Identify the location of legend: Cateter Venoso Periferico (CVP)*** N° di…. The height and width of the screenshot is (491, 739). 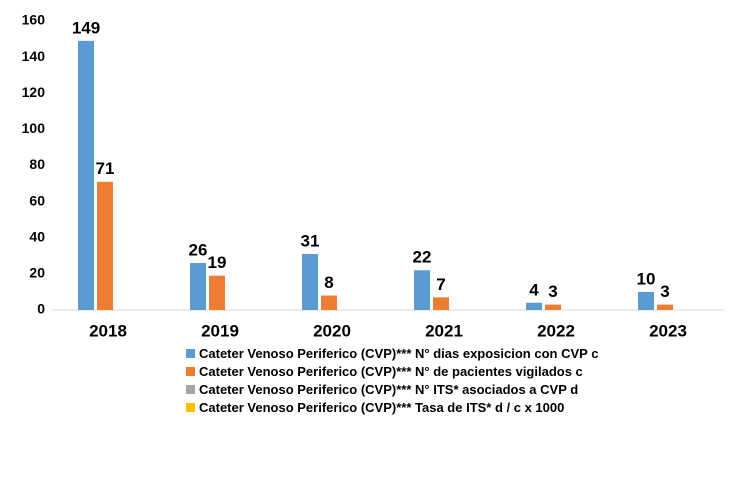
(426, 382).